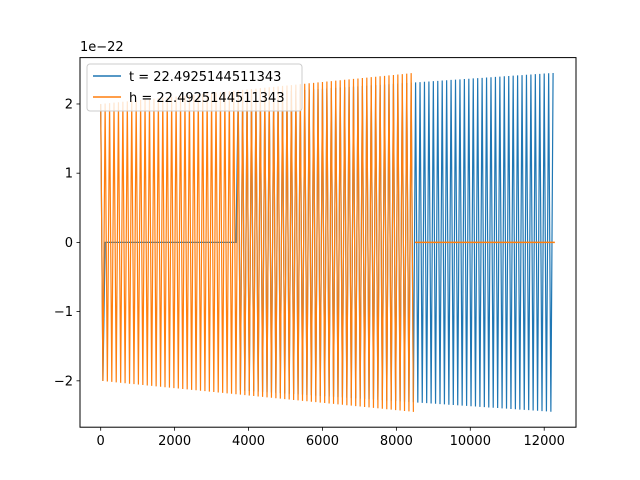  What do you see at coordinates (470, 441) in the screenshot?
I see `x-tick-label: 10000` at bounding box center [470, 441].